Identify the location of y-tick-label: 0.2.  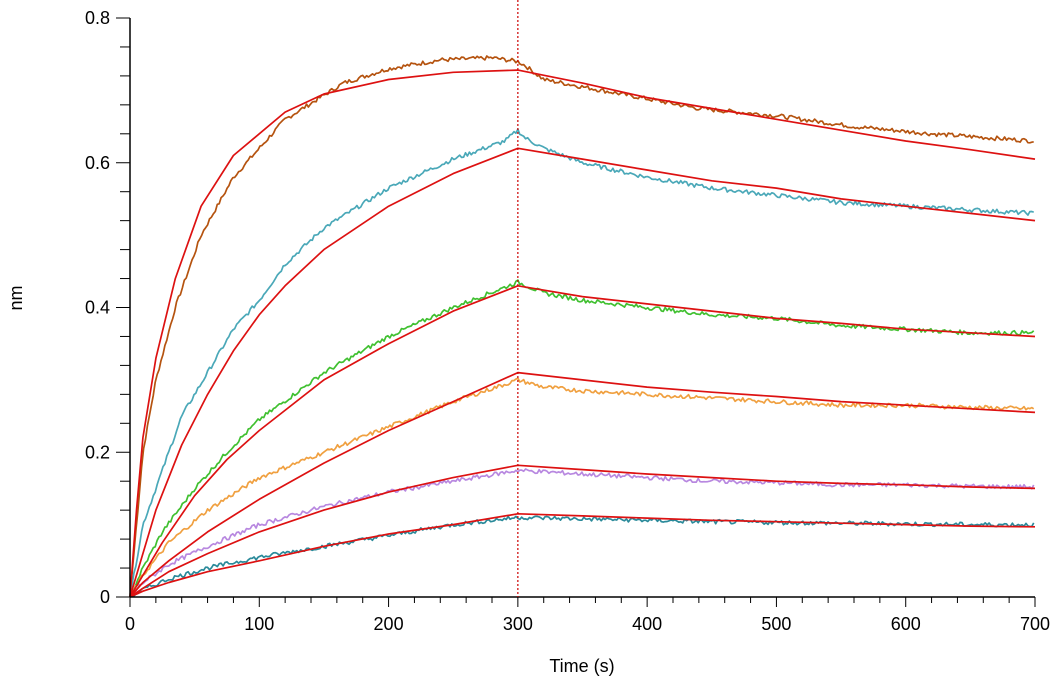
(97, 452).